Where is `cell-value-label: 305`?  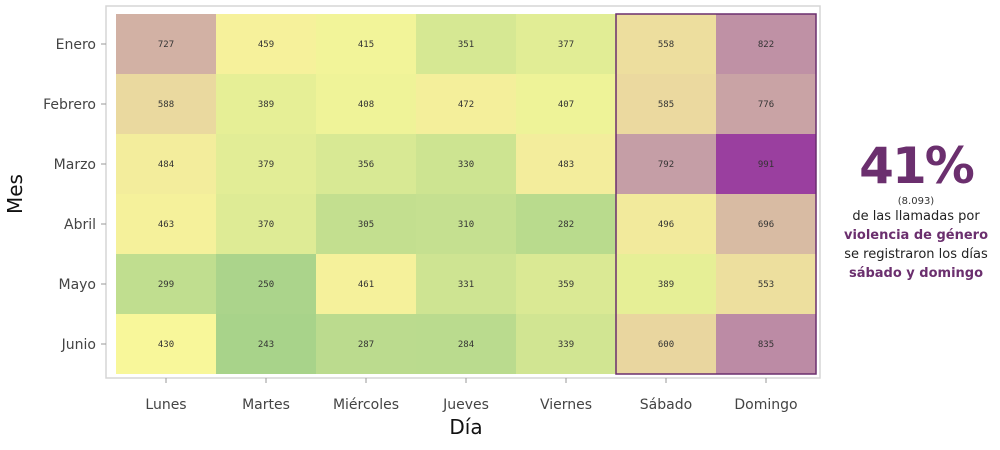 cell-value-label: 305 is located at coordinates (366, 225).